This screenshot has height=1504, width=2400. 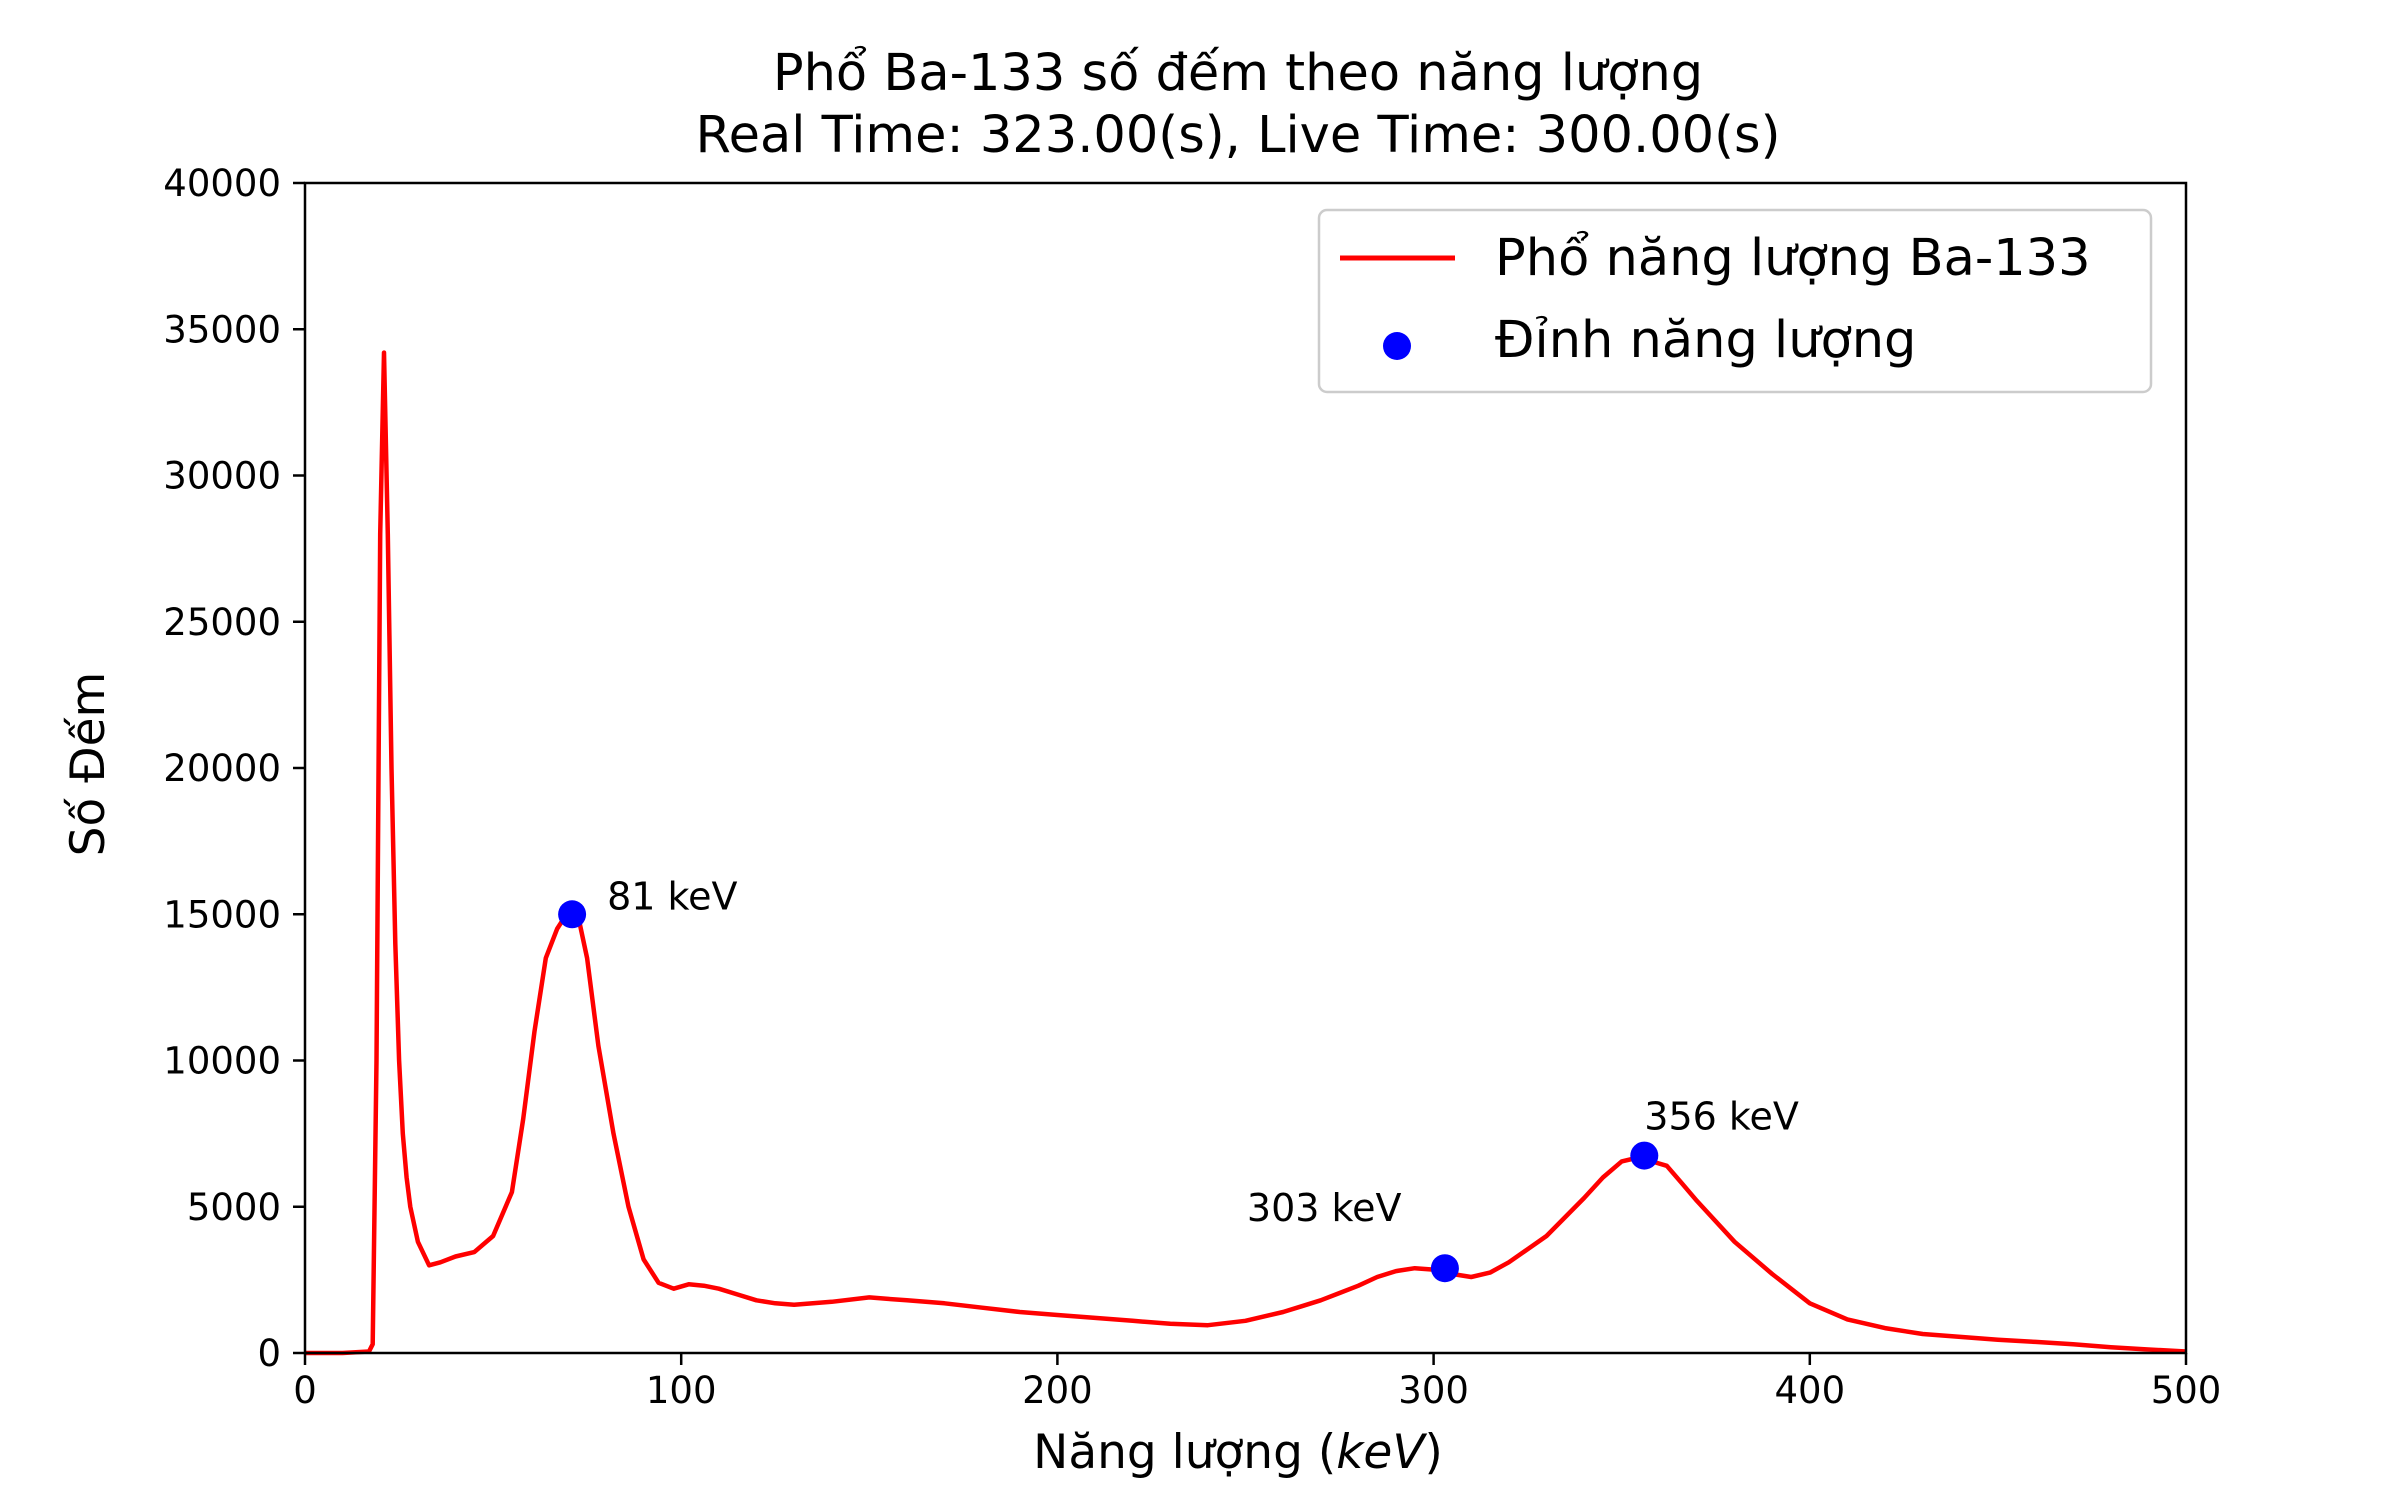 What do you see at coordinates (1381, 1452) in the screenshot?
I see `x-axis-label-unit: keV` at bounding box center [1381, 1452].